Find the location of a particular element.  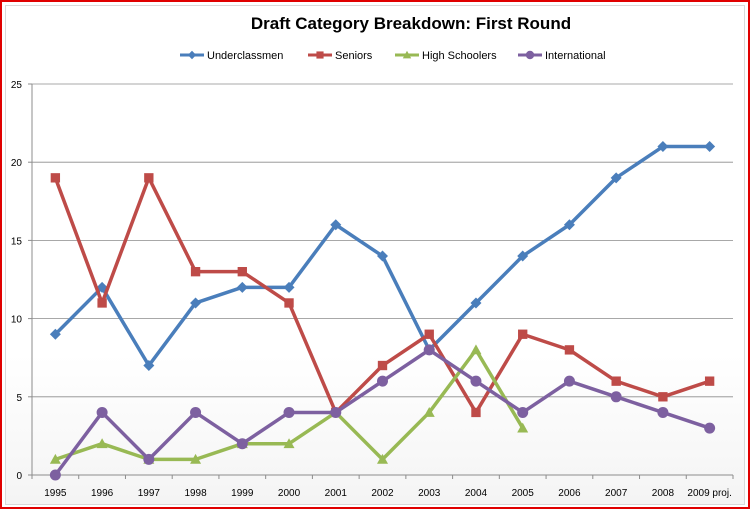

y-tick-label: 20 is located at coordinates (17, 163).